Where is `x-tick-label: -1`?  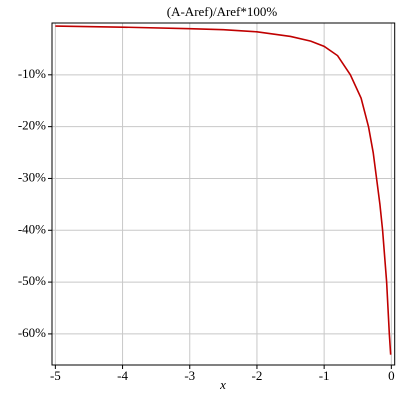
x-tick-label: -1 is located at coordinates (324, 375).